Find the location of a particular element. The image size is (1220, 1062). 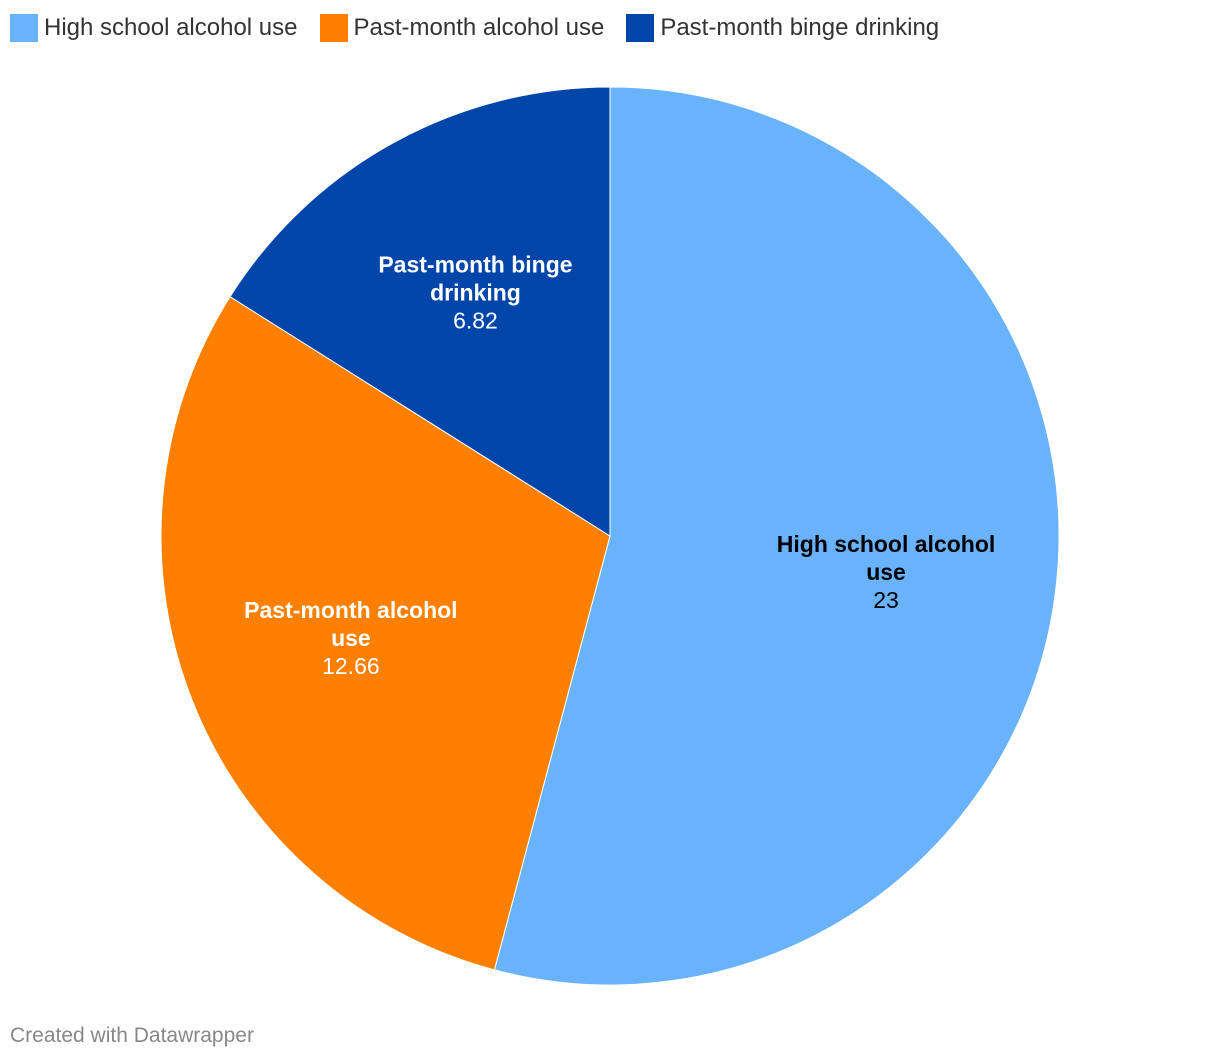

legend-item-high-school-alcohol-use: High school alcohol use is located at coordinates (154, 28).